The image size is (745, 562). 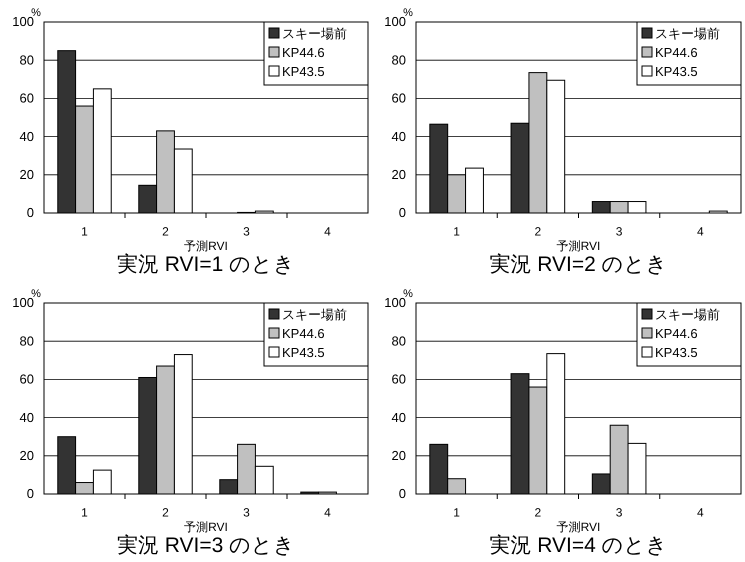 What do you see at coordinates (578, 264) in the screenshot?
I see `text: 実況 RVI=2 のとき` at bounding box center [578, 264].